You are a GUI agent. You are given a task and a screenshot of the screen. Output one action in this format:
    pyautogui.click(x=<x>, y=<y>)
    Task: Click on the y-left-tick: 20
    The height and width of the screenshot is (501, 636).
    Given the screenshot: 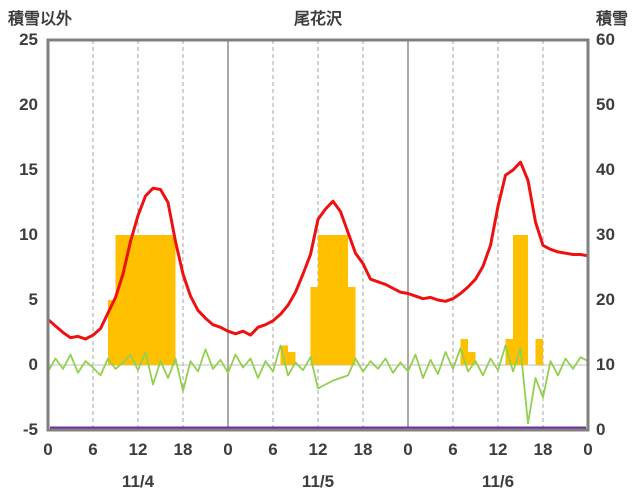 What is the action you would take?
    pyautogui.click(x=28, y=104)
    